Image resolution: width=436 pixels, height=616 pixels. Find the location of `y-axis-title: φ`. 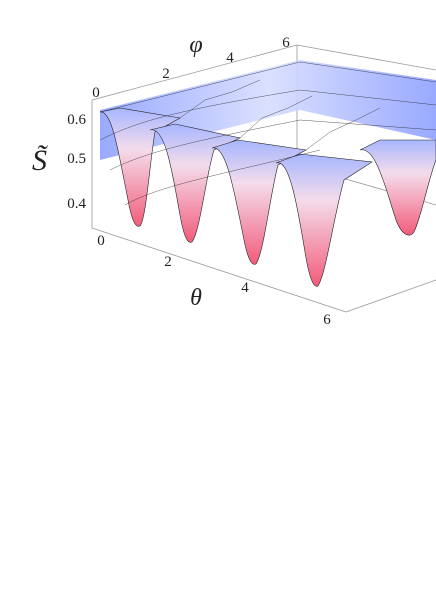

y-axis-title: φ is located at coordinates (195, 45).